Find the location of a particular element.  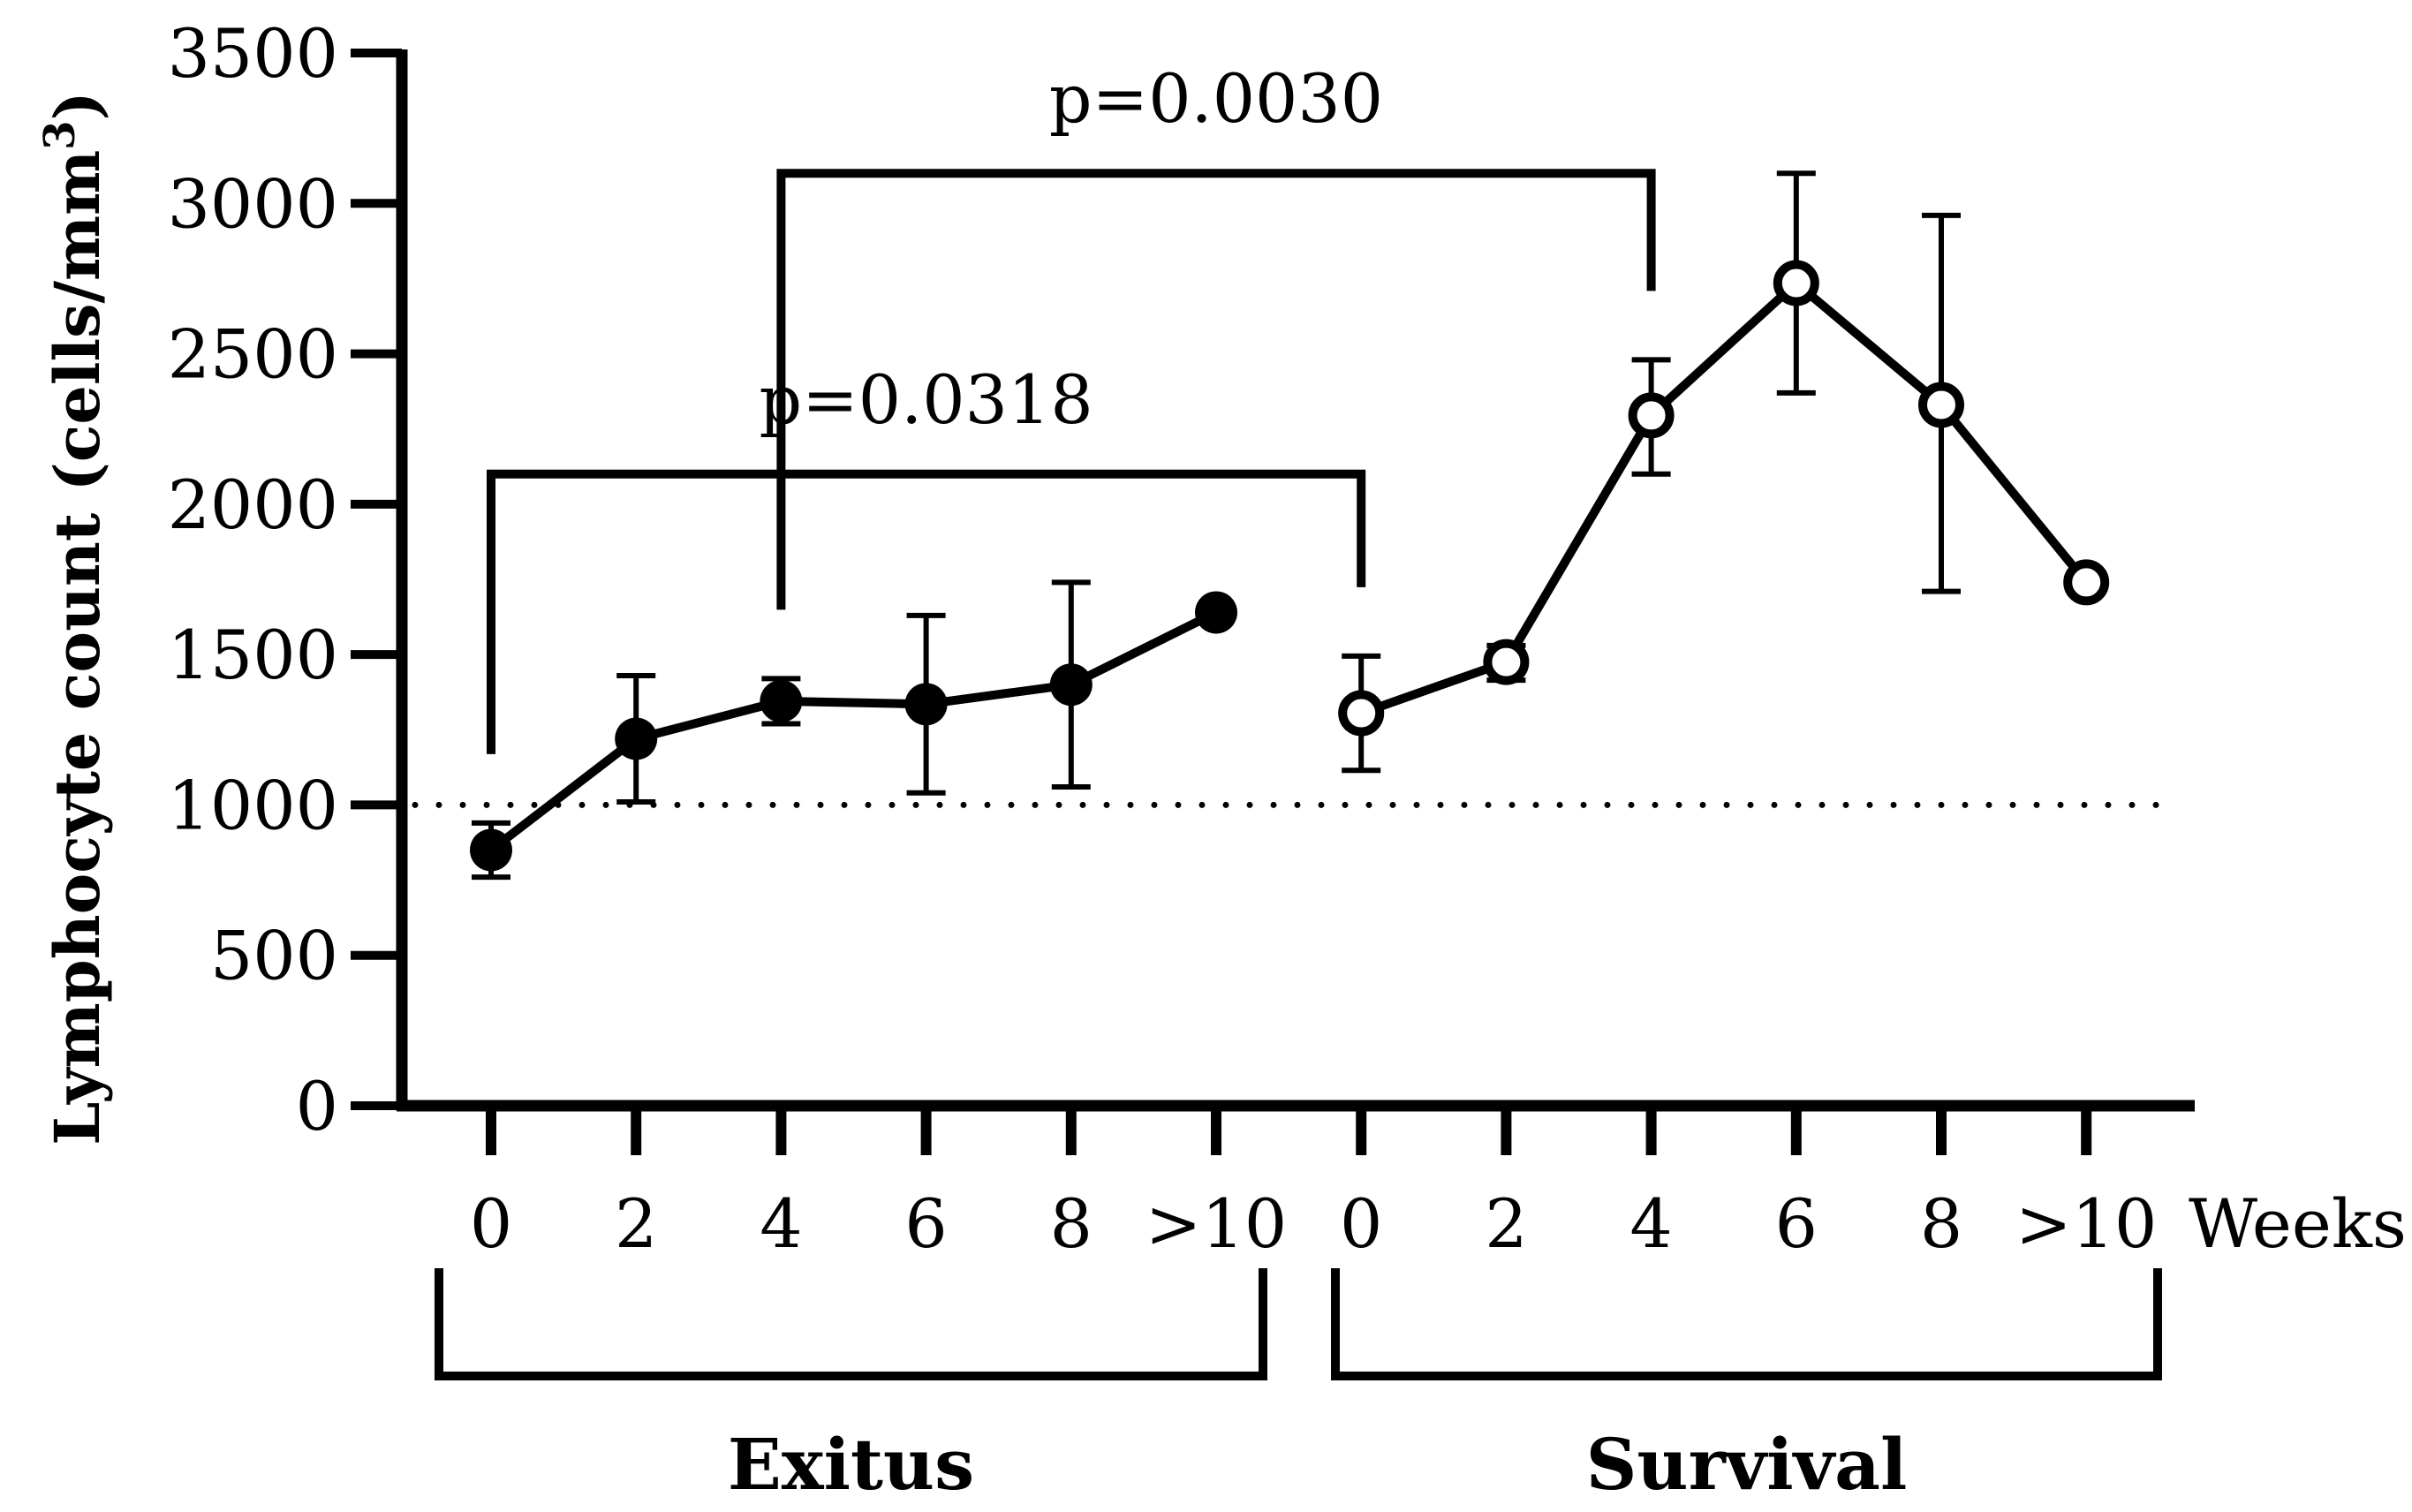

y-axis-title: Lymphocyte count (cells/mm3) is located at coordinates (74, 618).